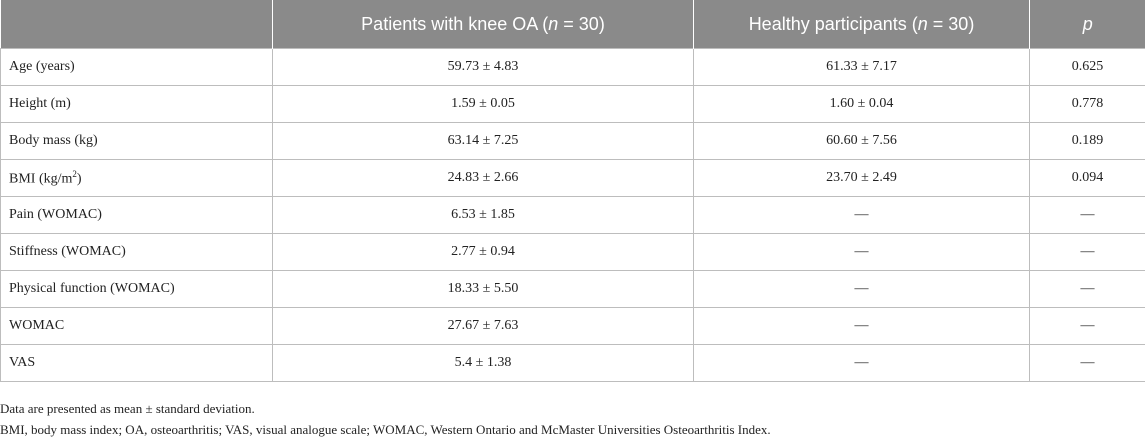 The image size is (1145, 440). Describe the element at coordinates (833, 23) in the screenshot. I see `header-healthy-prefix: Healthy participants (` at that location.